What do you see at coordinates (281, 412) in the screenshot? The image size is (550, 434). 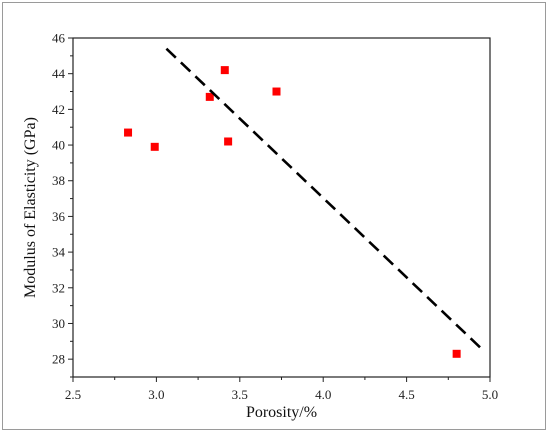 I see `x-axis-title: Porosity/%` at bounding box center [281, 412].